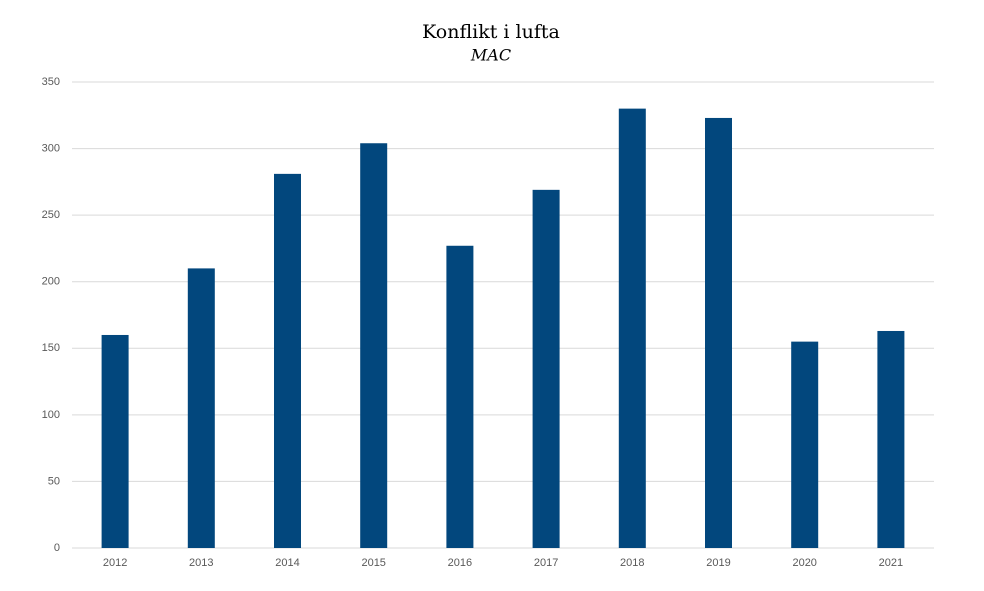 The image size is (984, 591). Describe the element at coordinates (115, 563) in the screenshot. I see `x-tick-label: 2012` at that location.